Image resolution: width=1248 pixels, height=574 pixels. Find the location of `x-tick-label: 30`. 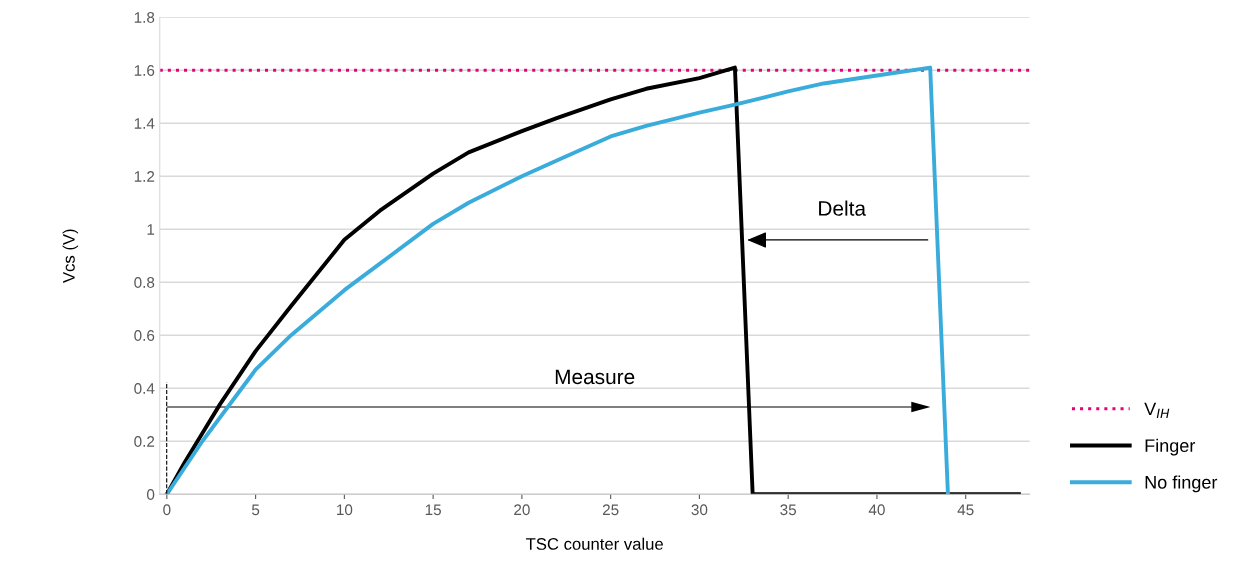

x-tick-label: 30 is located at coordinates (699, 510).